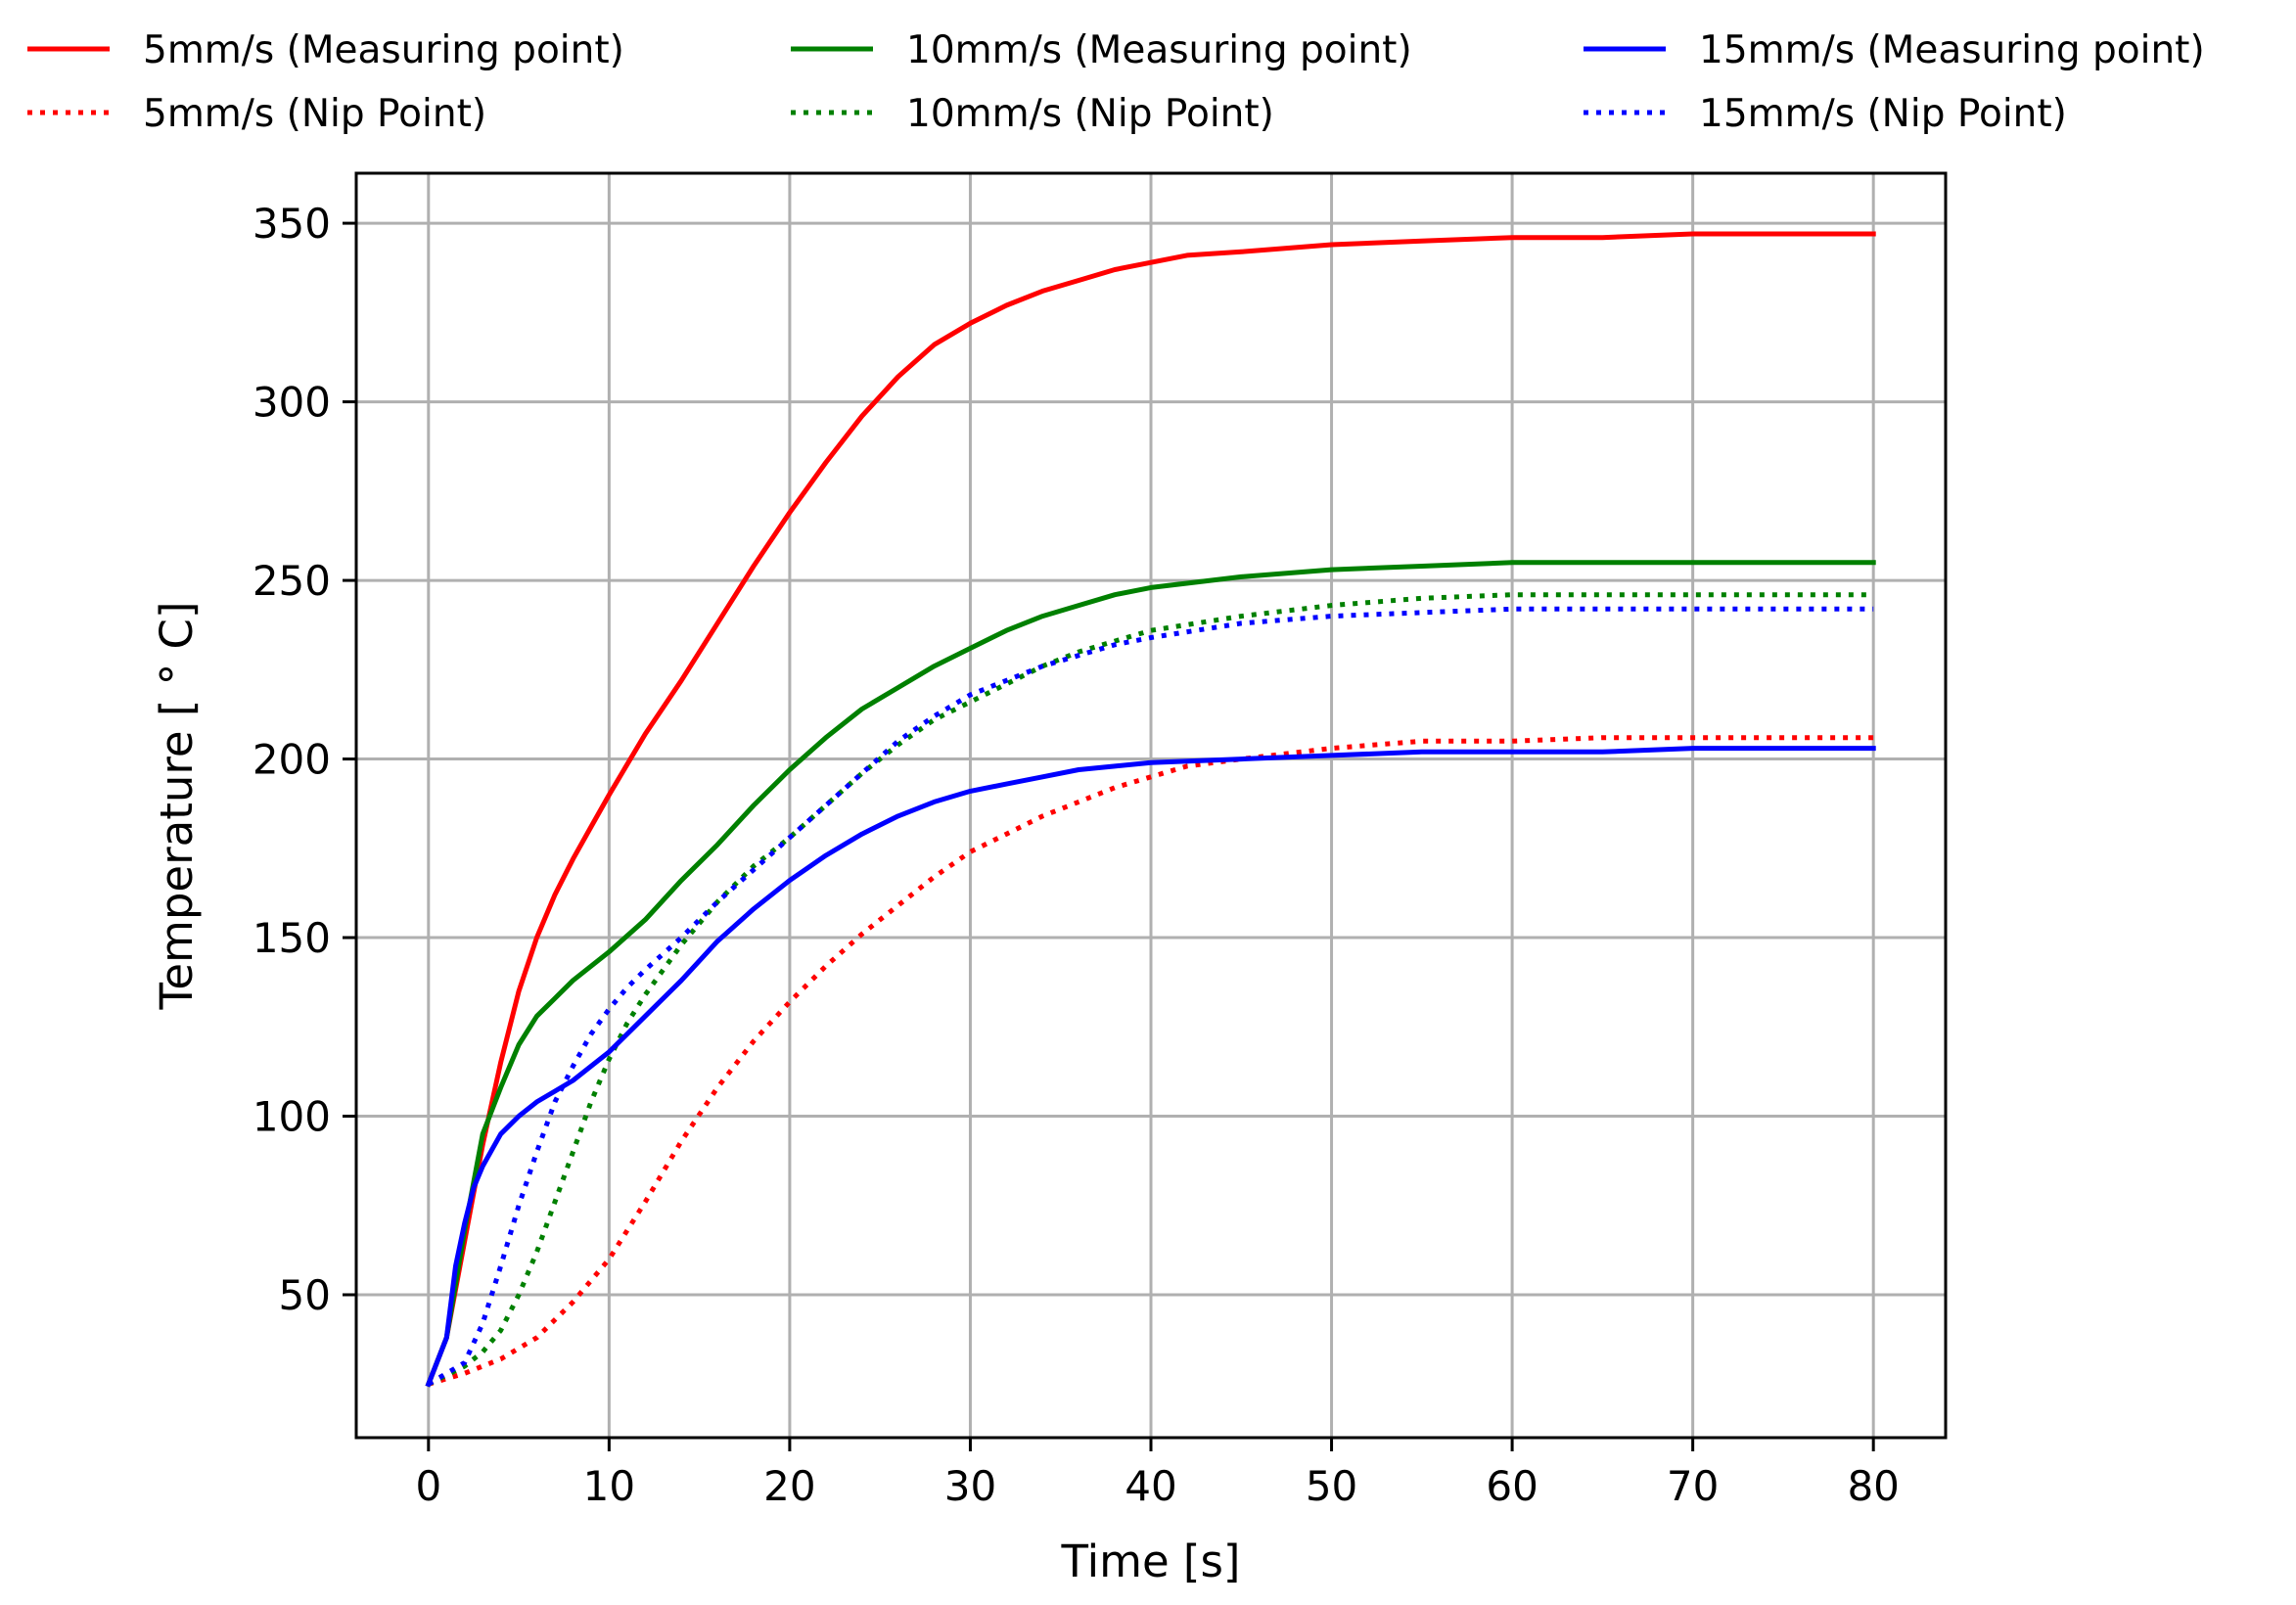 Image resolution: width=2296 pixels, height=1605 pixels. I want to click on legend-label-4: 10mm/s (Nip Point), so click(1090, 114).